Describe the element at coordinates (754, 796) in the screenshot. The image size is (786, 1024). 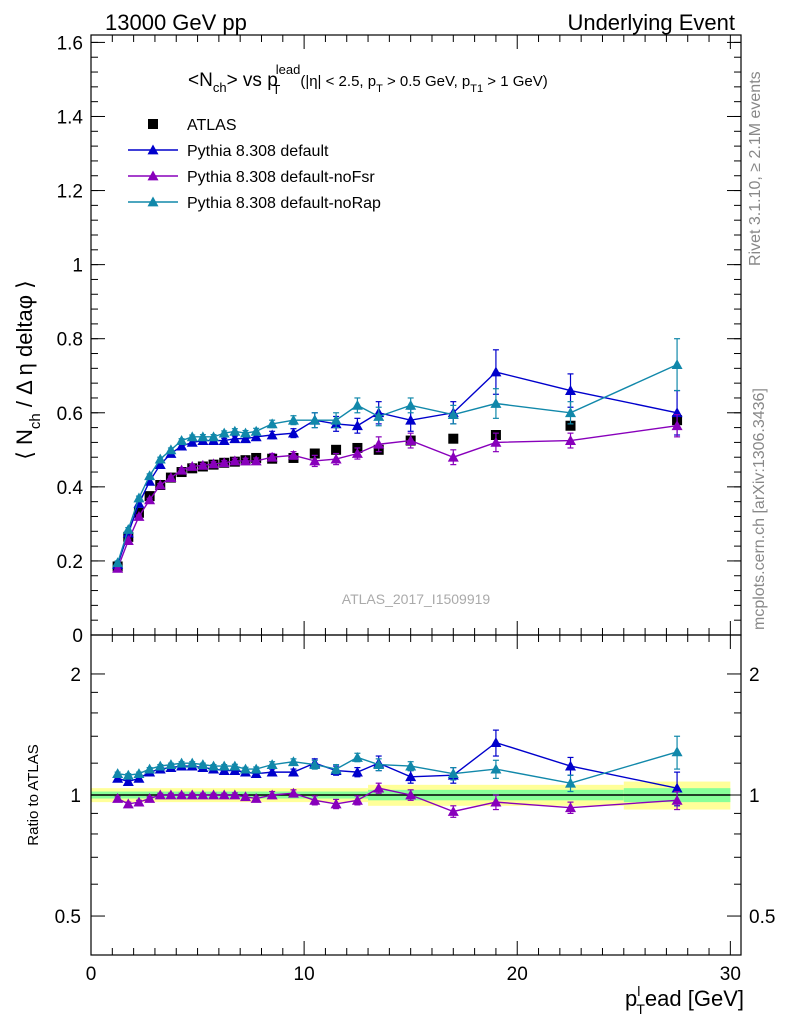
I see `ratio-y-tick-label-right: 1` at that location.